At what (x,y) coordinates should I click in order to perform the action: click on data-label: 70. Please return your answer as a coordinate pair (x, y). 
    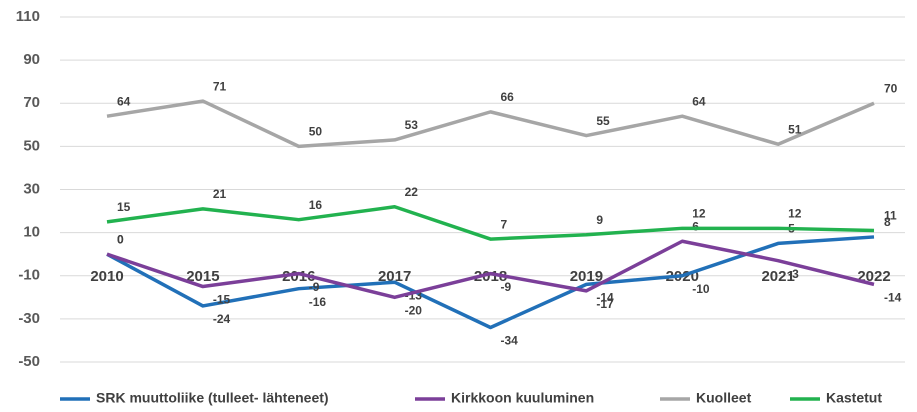
    Looking at the image, I should click on (891, 88).